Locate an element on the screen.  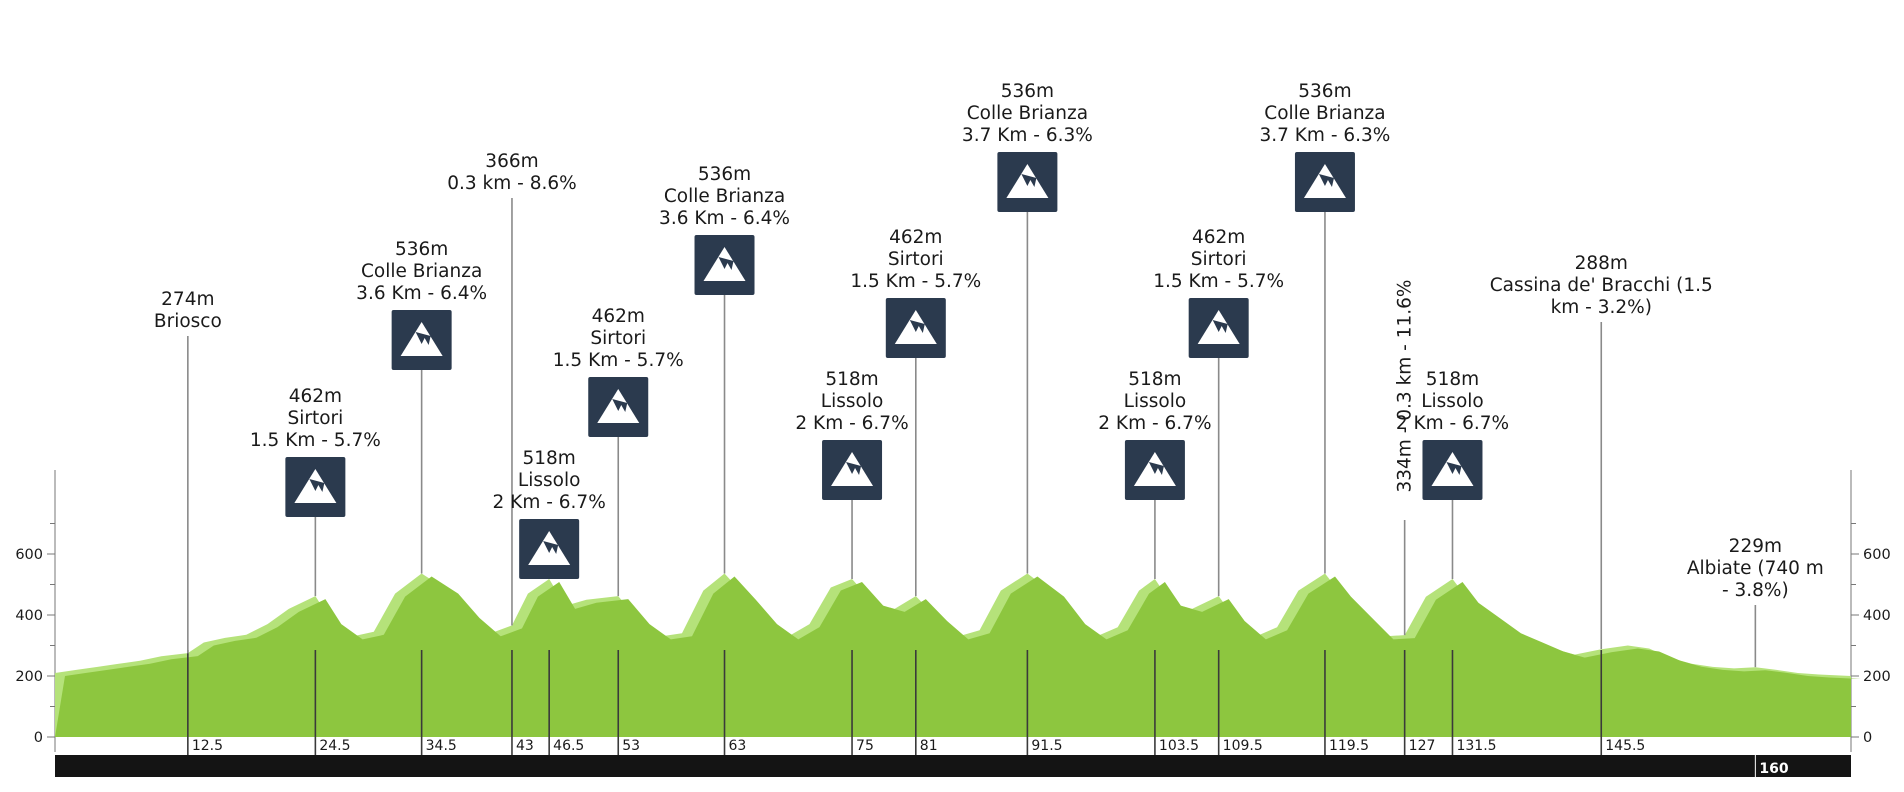
km-marker-label: 109.5 is located at coordinates (1243, 746).